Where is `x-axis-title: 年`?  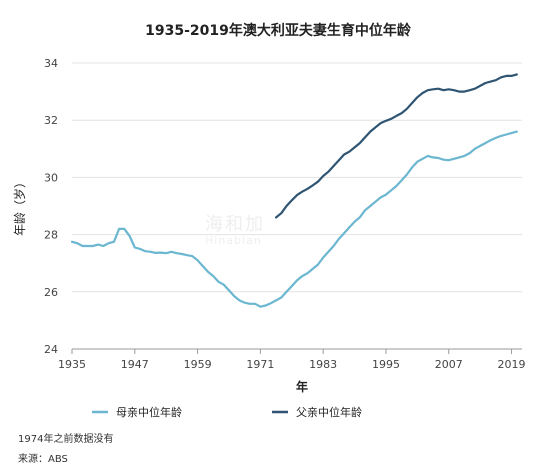 x-axis-title: 年 is located at coordinates (302, 386).